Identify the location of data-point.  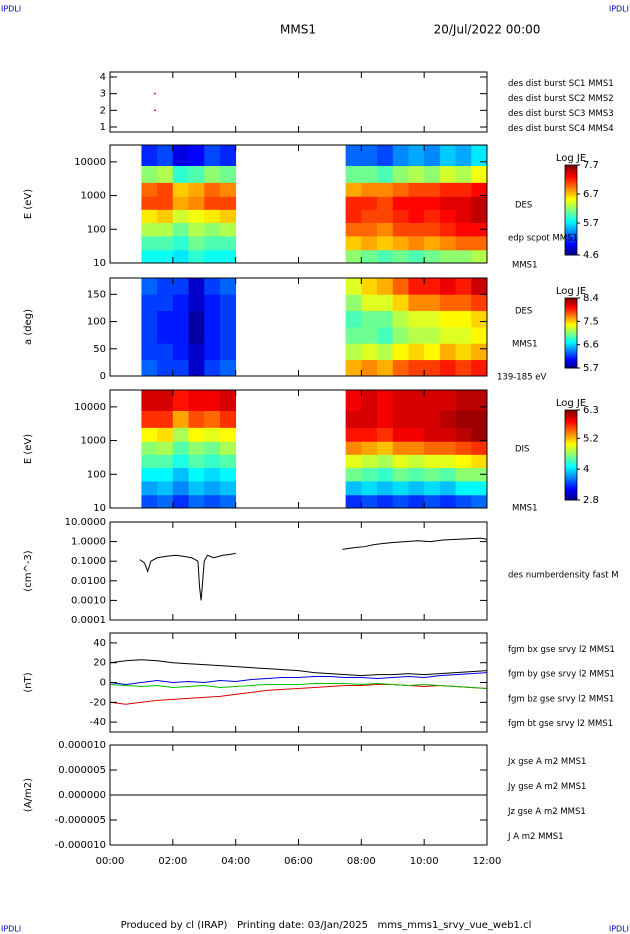
(155, 93).